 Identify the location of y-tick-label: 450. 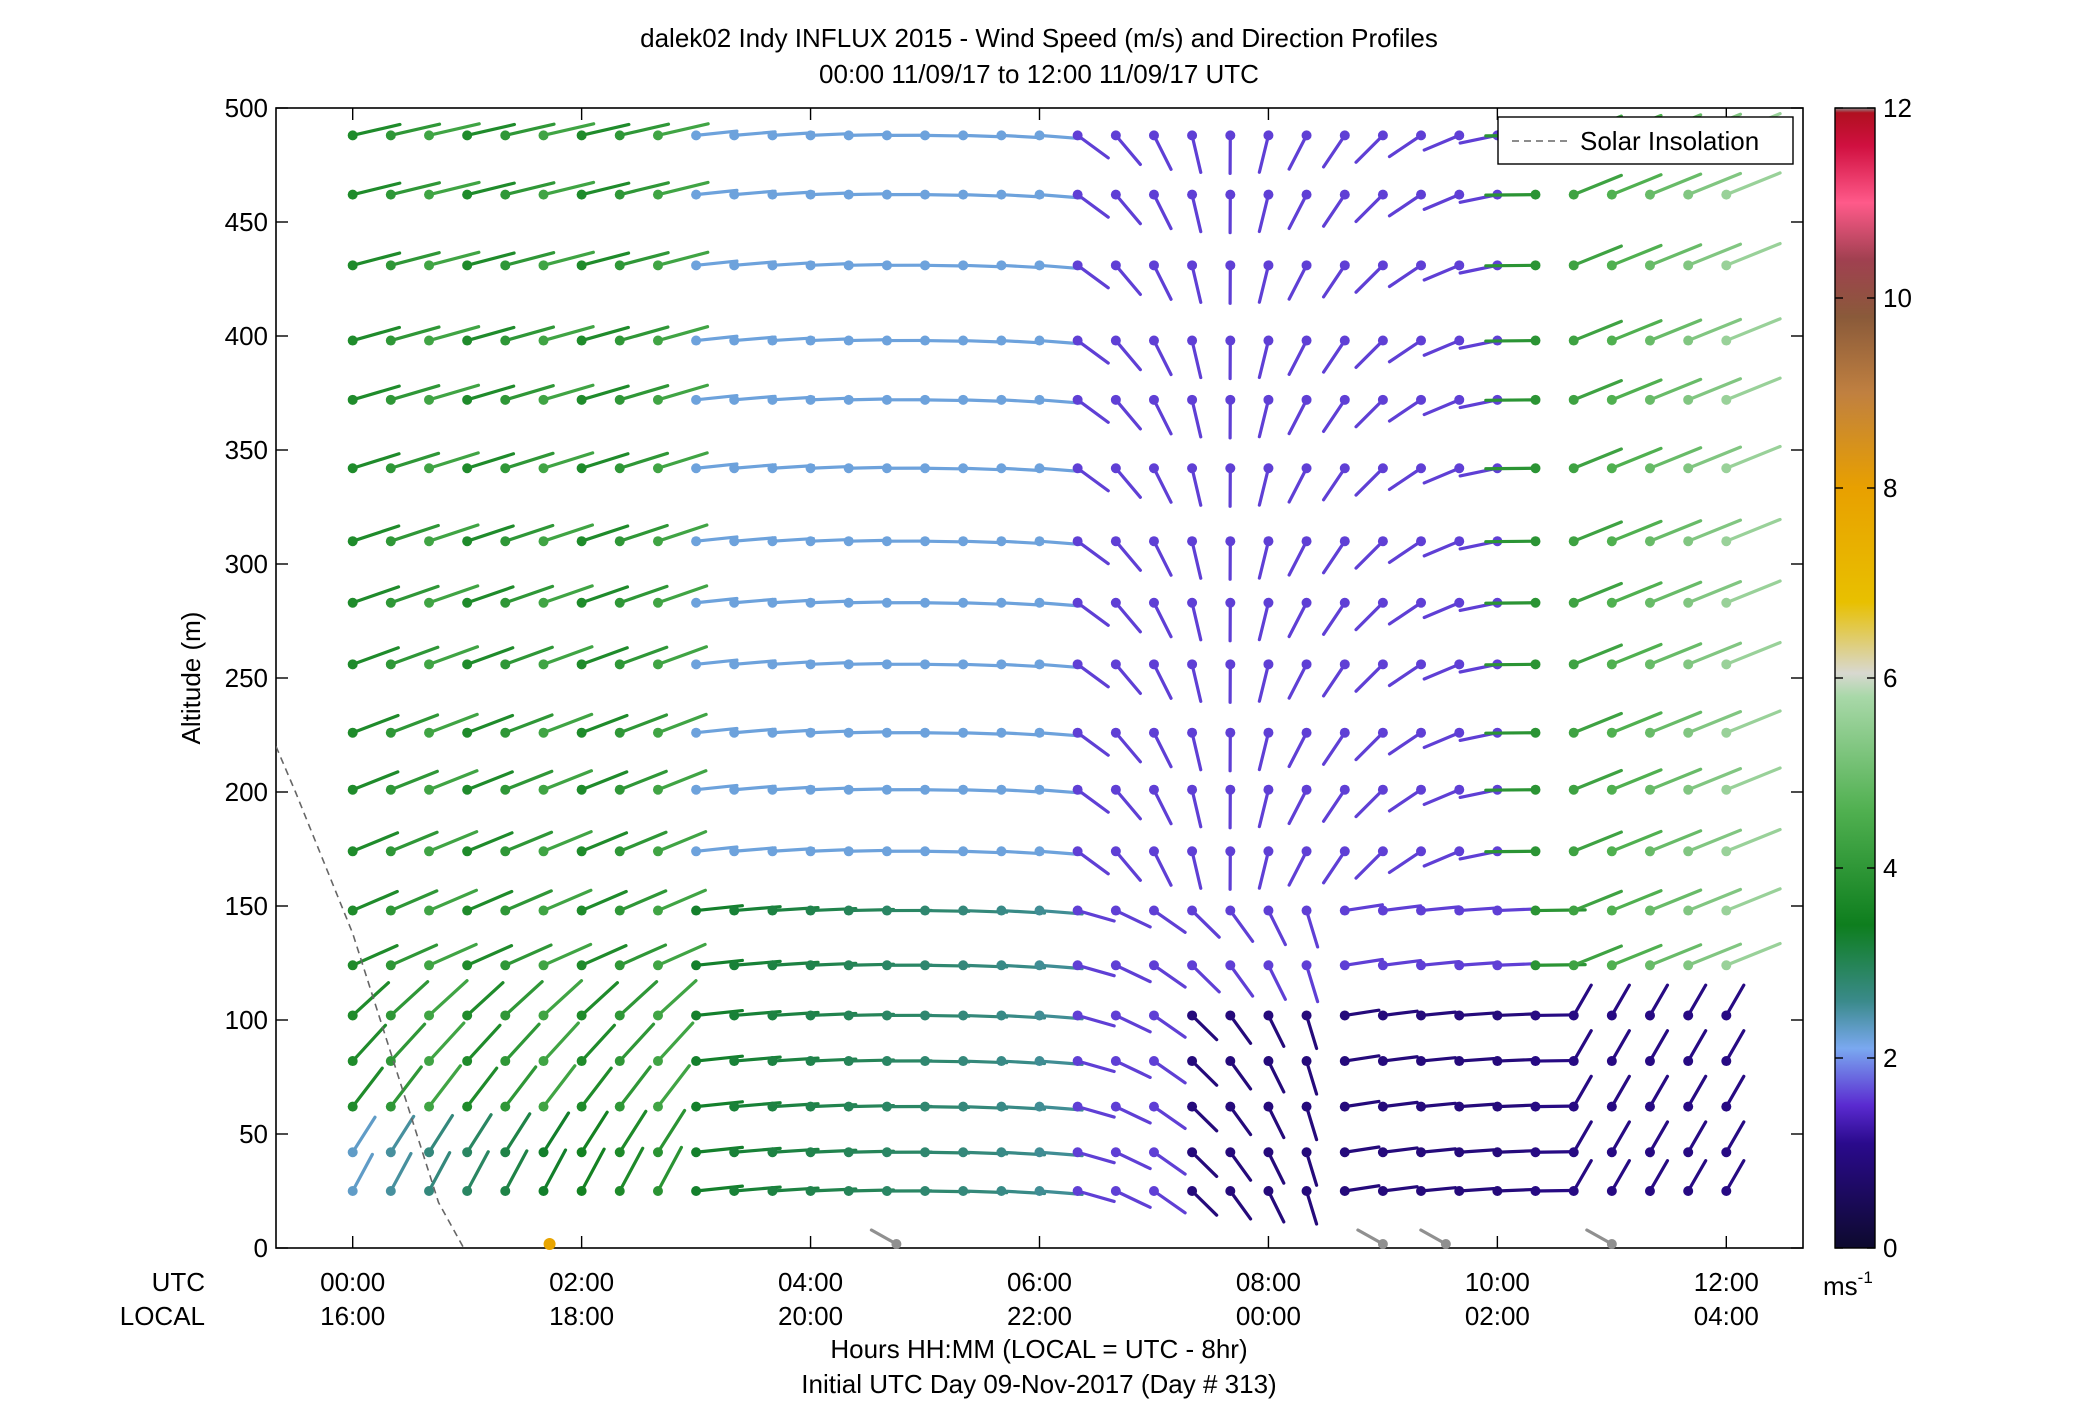
(246, 222).